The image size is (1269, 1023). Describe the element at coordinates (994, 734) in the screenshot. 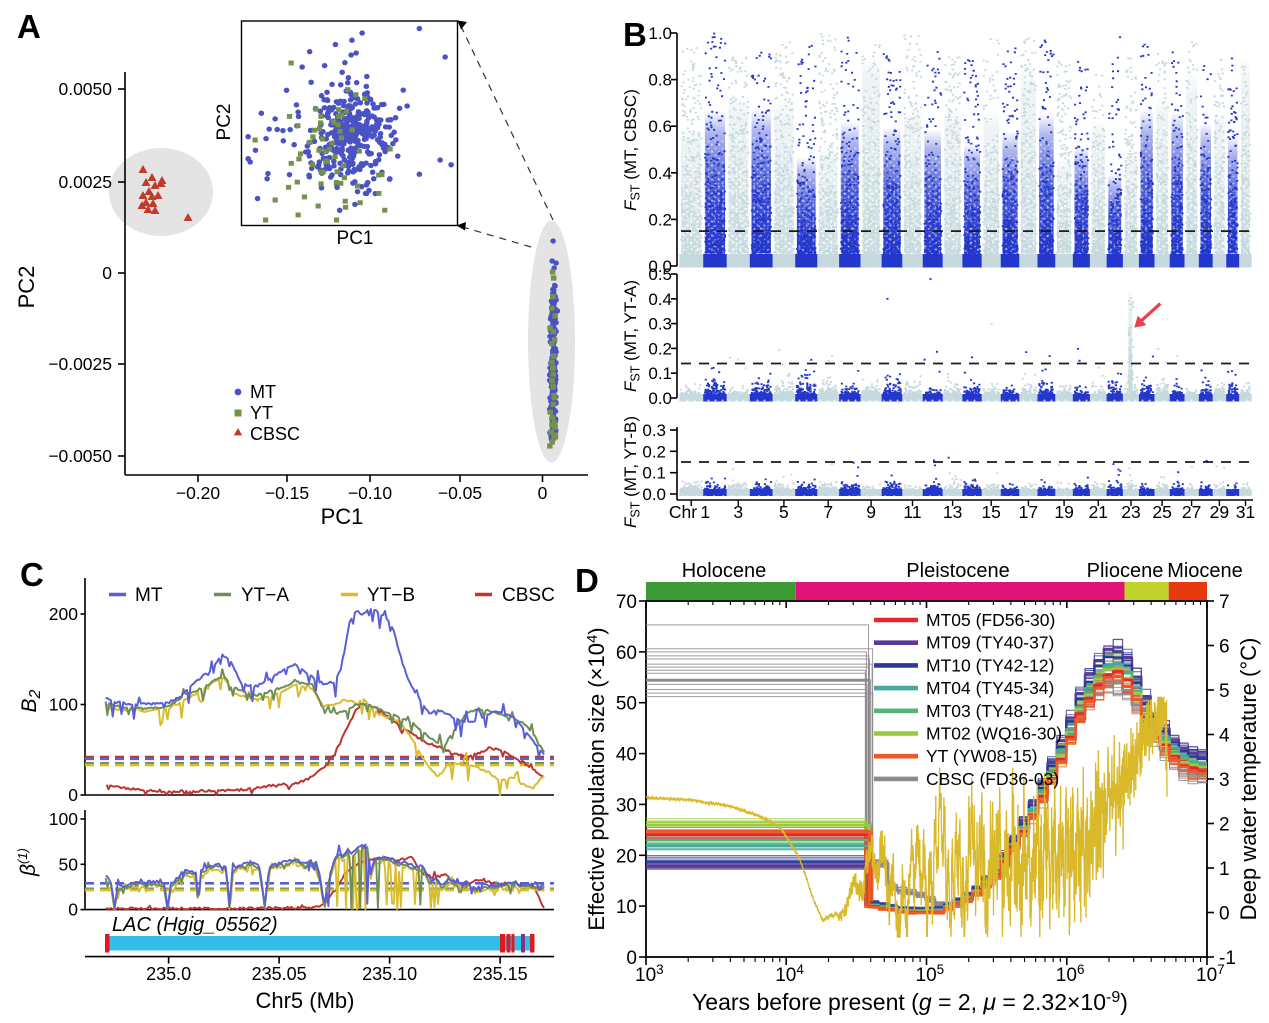

I see `svg-text: MT02 (WQ16-30)` at that location.